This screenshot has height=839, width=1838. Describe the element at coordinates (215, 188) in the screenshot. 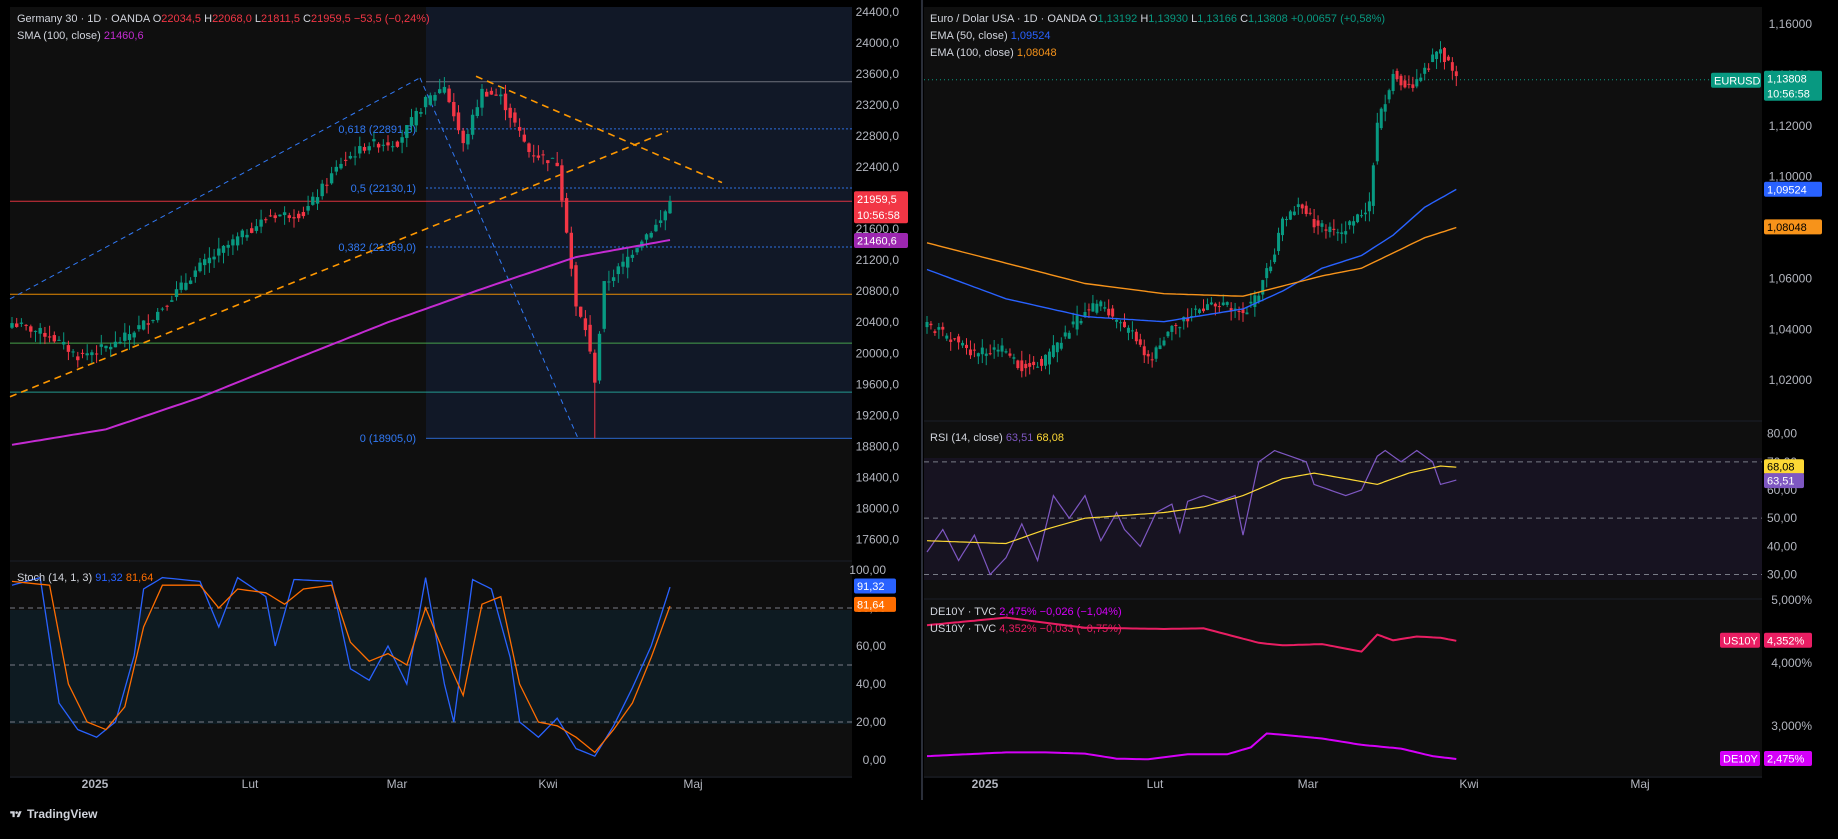

I see `trend-line-up-blue` at that location.